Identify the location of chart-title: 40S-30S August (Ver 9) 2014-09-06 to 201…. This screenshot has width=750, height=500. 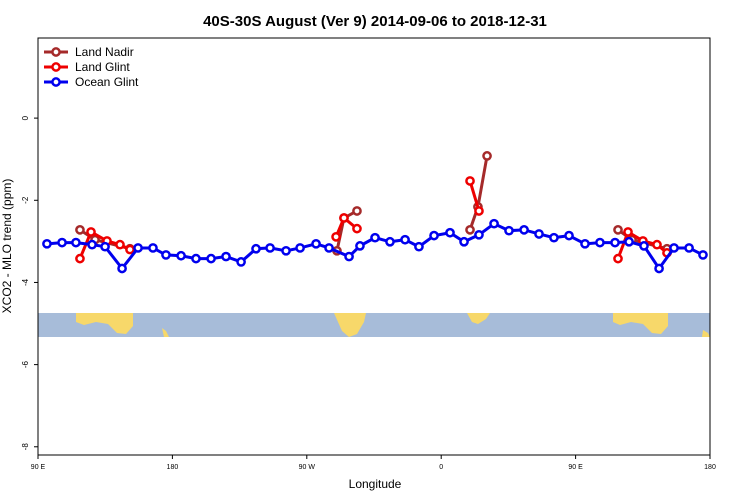
(375, 21).